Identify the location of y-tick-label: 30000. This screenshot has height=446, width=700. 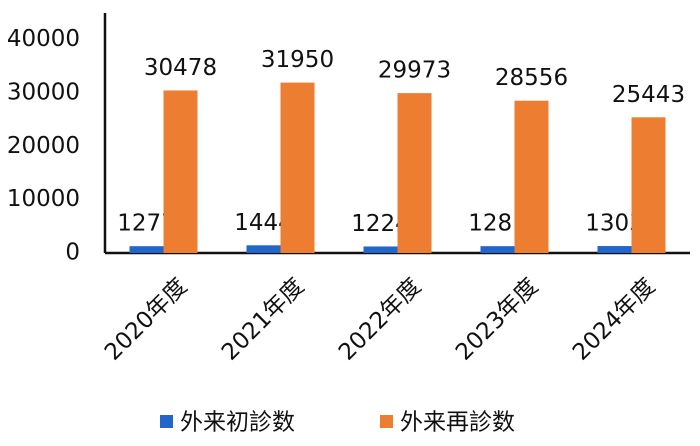
(43, 93).